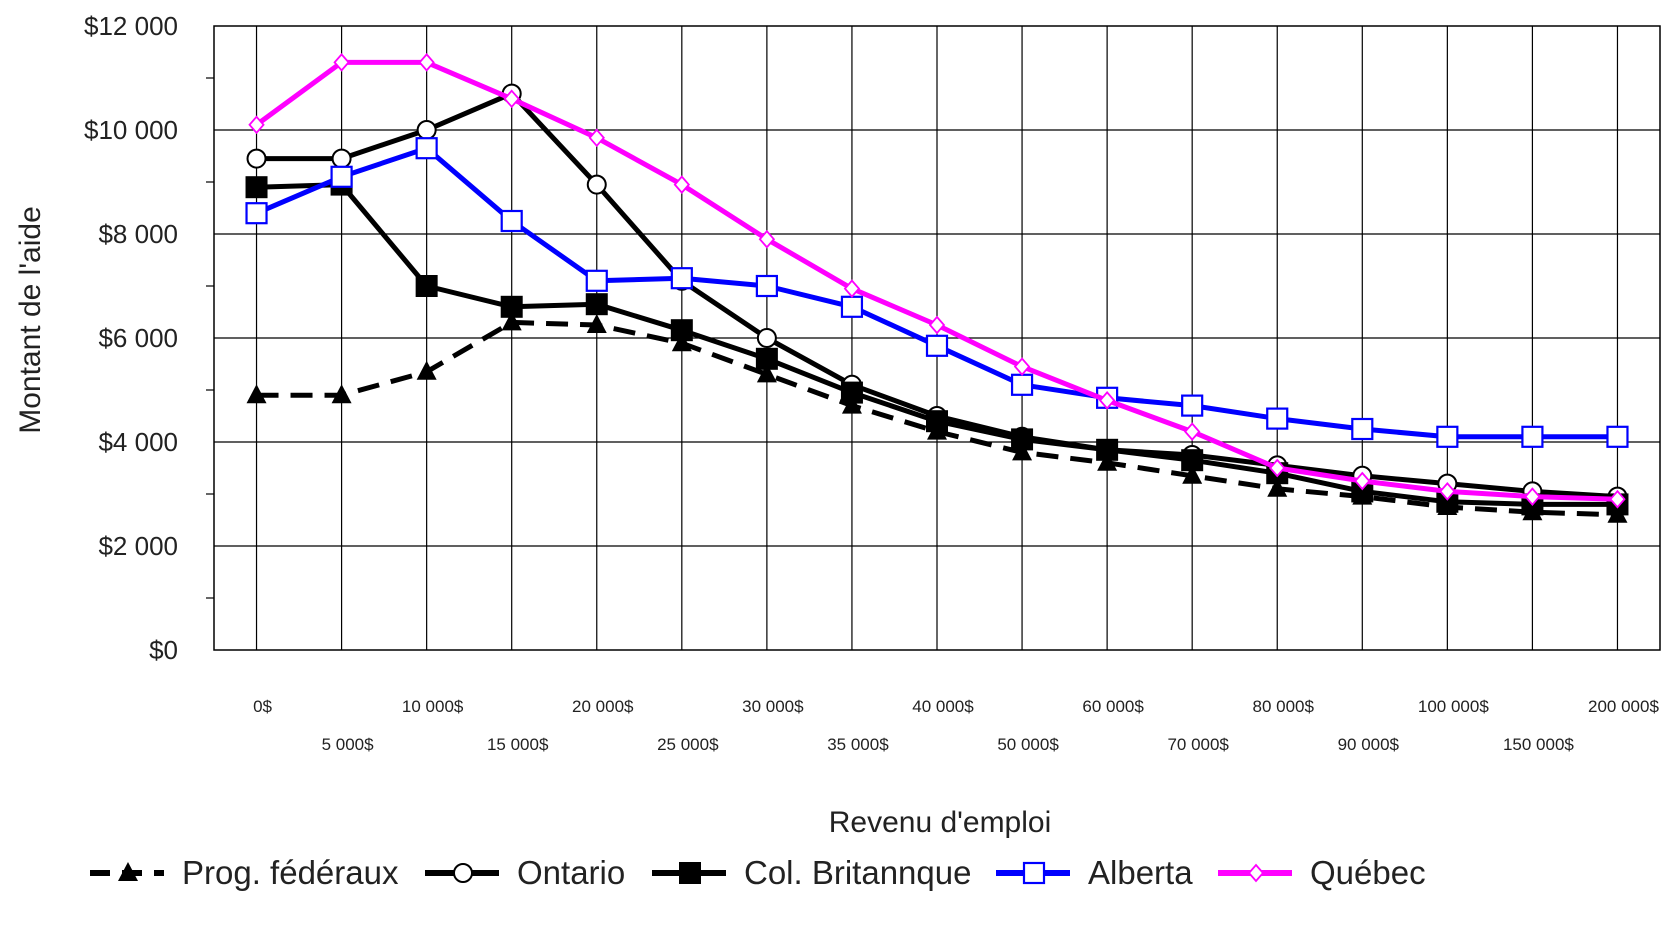 The image size is (1668, 930). I want to click on legend-item: Ontario, so click(525, 872).